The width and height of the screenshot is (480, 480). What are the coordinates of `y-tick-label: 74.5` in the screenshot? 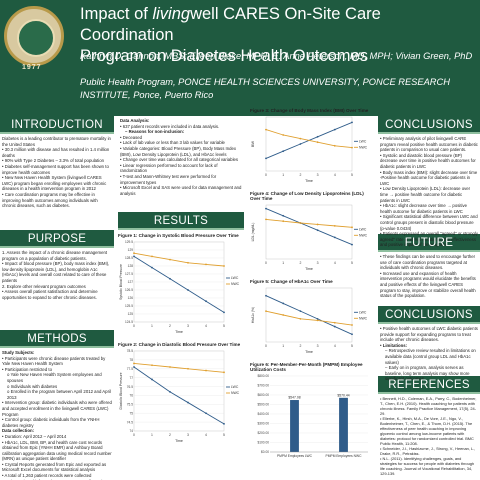 It's located at (130, 422).